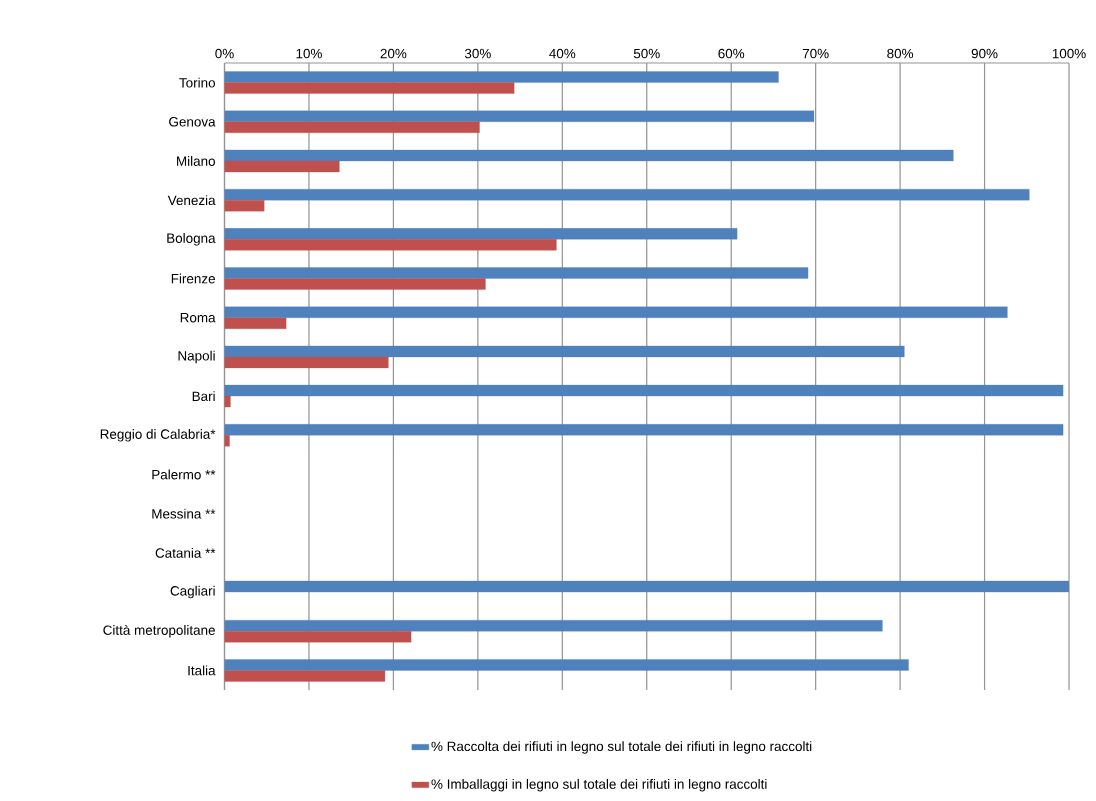  What do you see at coordinates (393, 53) in the screenshot?
I see `x-tick-label: 20%` at bounding box center [393, 53].